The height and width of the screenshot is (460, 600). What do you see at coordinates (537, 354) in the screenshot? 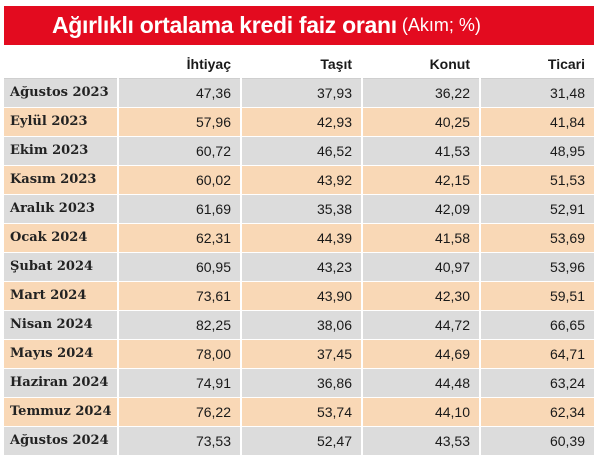
I see `cell-ticari: 64,71` at bounding box center [537, 354].